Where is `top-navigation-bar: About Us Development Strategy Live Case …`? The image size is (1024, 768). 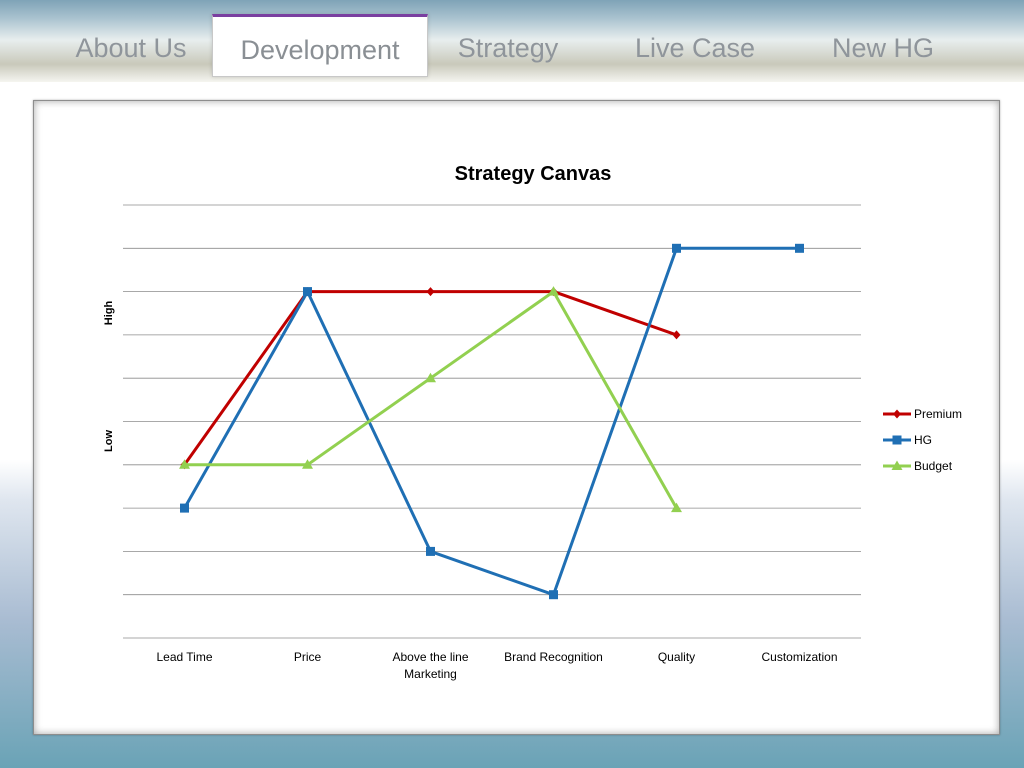 top-navigation-bar: About Us Development Strategy Live Case … is located at coordinates (512, 41).